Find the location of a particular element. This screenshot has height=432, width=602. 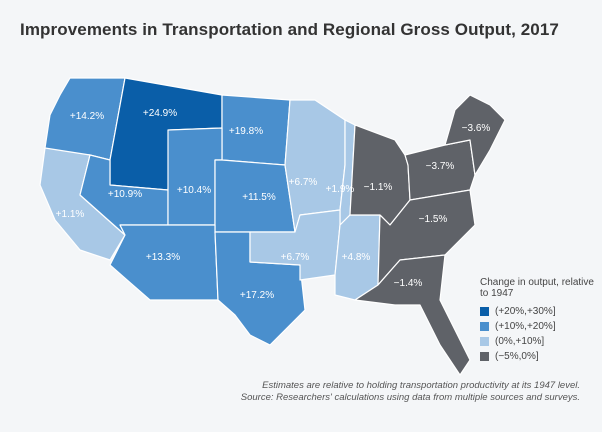

label-mid-atlantic: −3.7% is located at coordinates (440, 166).